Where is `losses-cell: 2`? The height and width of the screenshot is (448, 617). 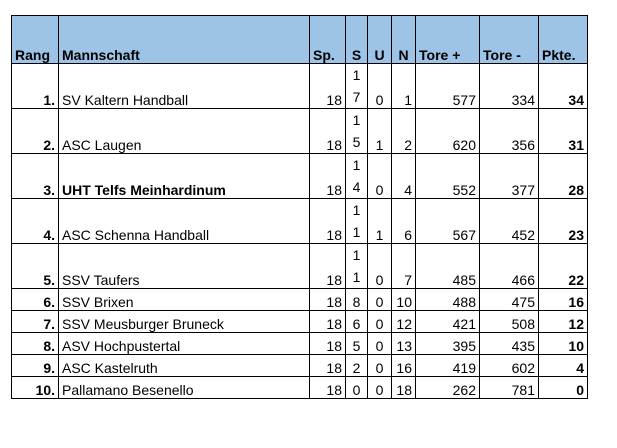
losses-cell: 2 is located at coordinates (403, 131).